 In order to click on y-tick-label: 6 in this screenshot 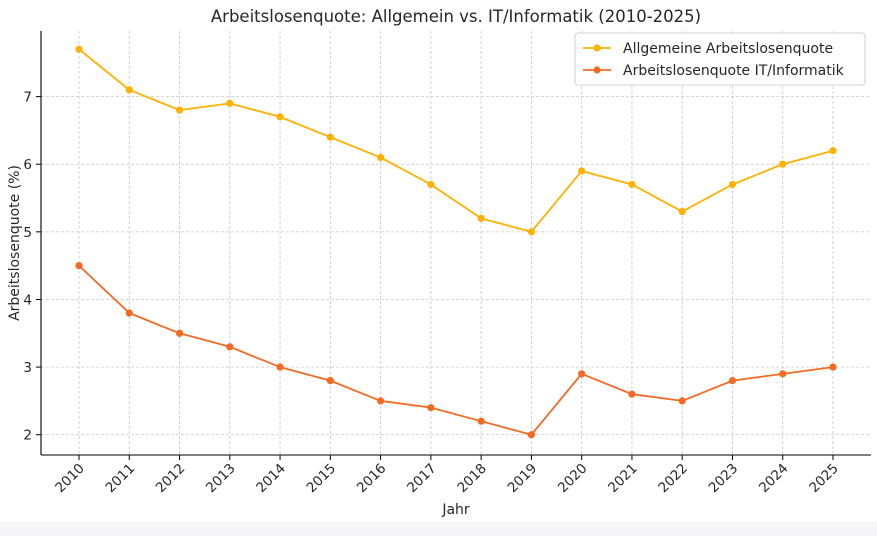, I will do `click(27, 165)`.